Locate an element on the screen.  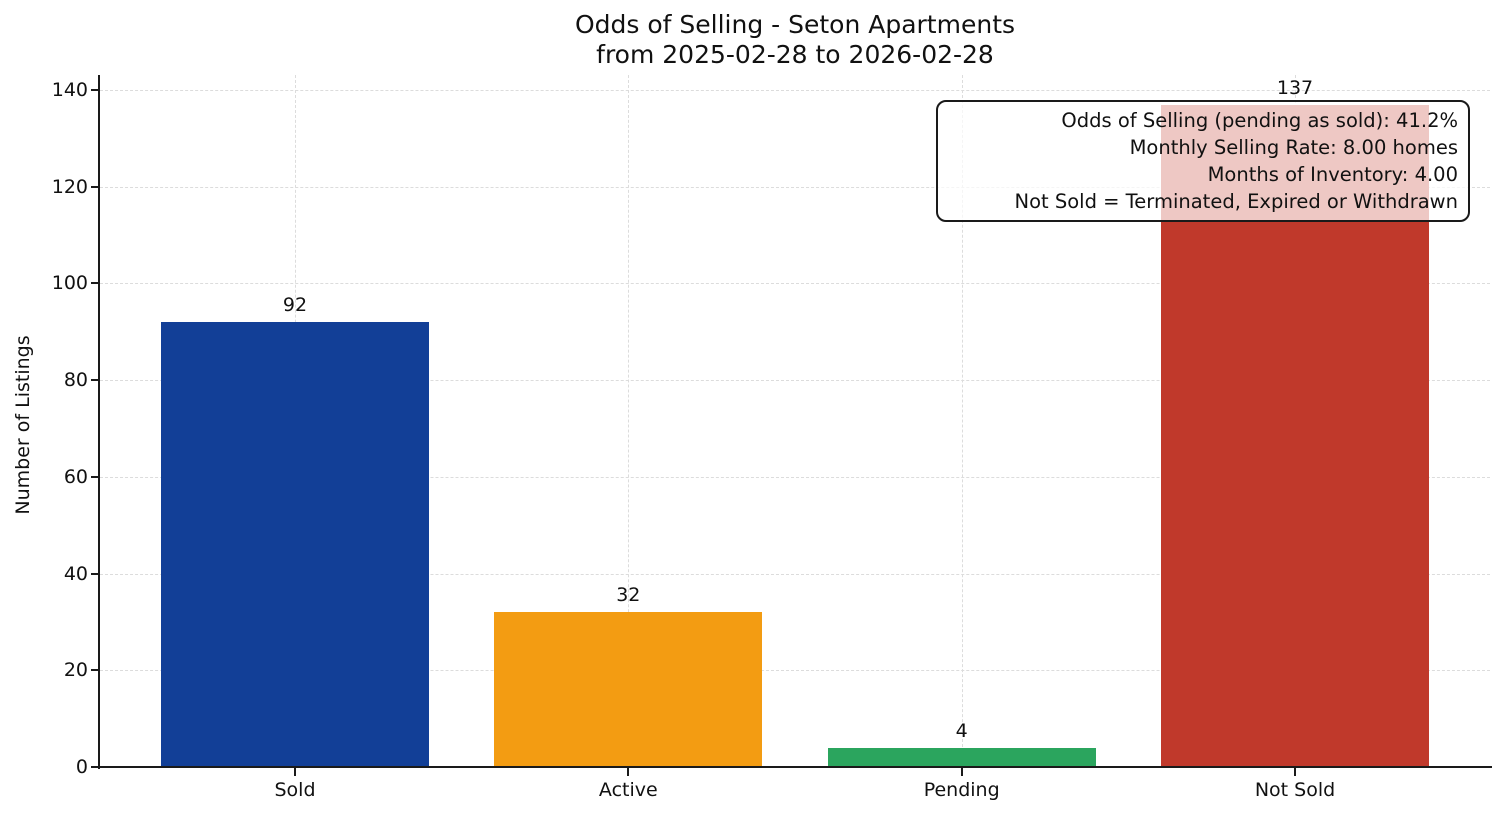
bar-pending is located at coordinates (961, 757).